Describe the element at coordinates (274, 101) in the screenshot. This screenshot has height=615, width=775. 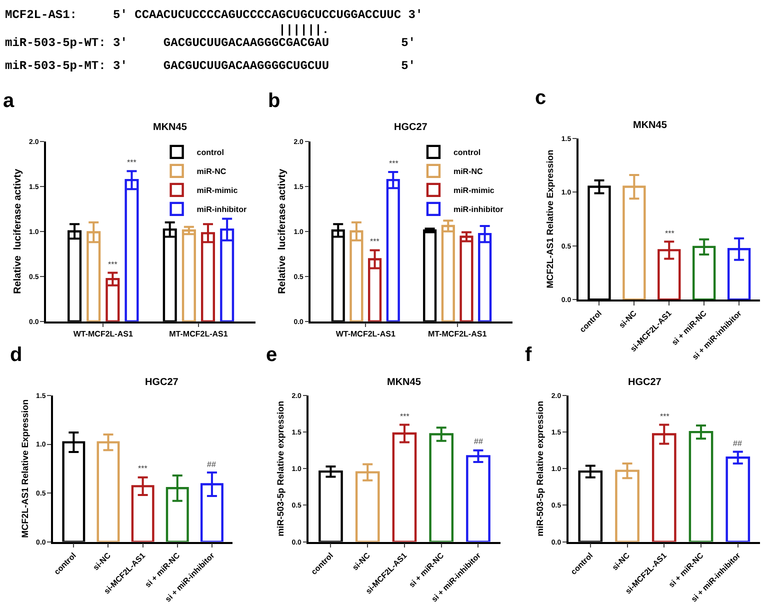
I see `text: b` at that location.